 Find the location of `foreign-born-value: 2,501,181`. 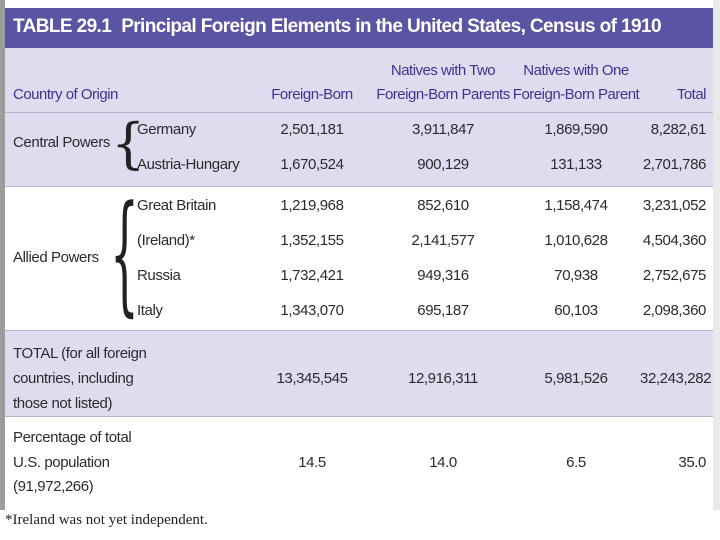

foreign-born-value: 2,501,181 is located at coordinates (312, 129).